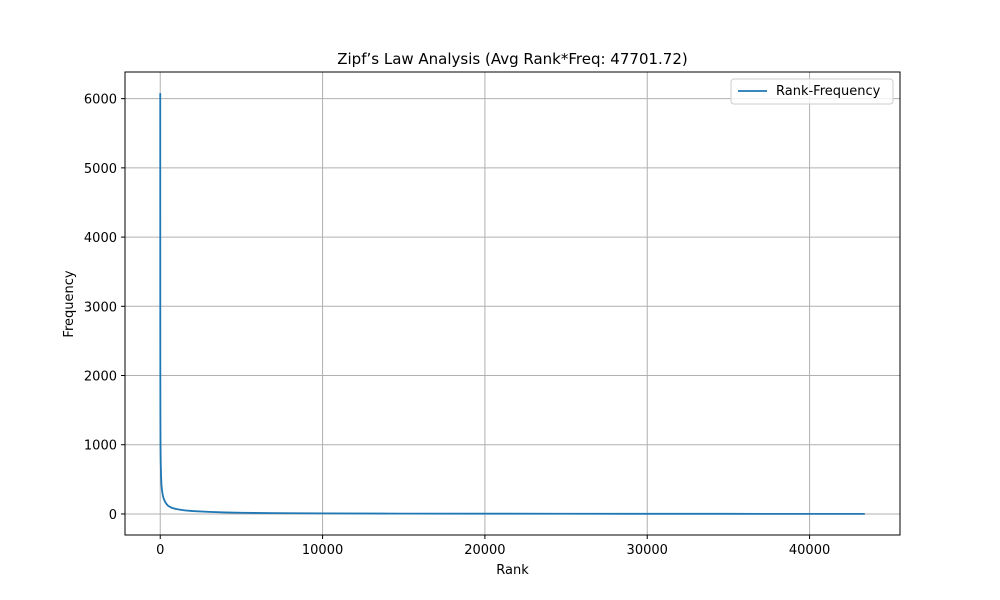 The height and width of the screenshot is (600, 1000). Describe the element at coordinates (647, 550) in the screenshot. I see `x-tick-label: 30000` at that location.